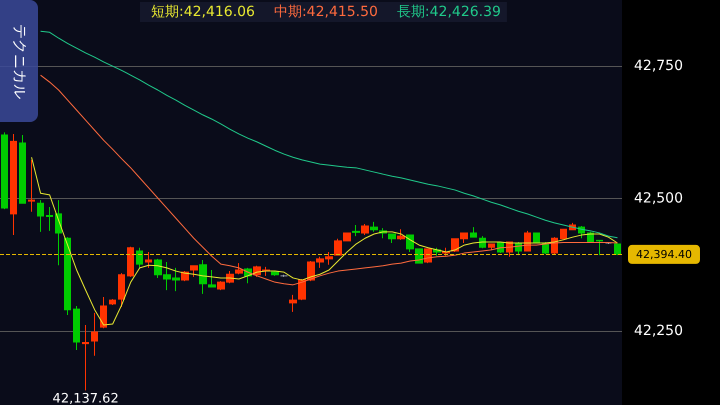 The width and height of the screenshot is (720, 405). Describe the element at coordinates (326, 12) in the screenshot. I see `text: 中期:42,415.50` at that location.